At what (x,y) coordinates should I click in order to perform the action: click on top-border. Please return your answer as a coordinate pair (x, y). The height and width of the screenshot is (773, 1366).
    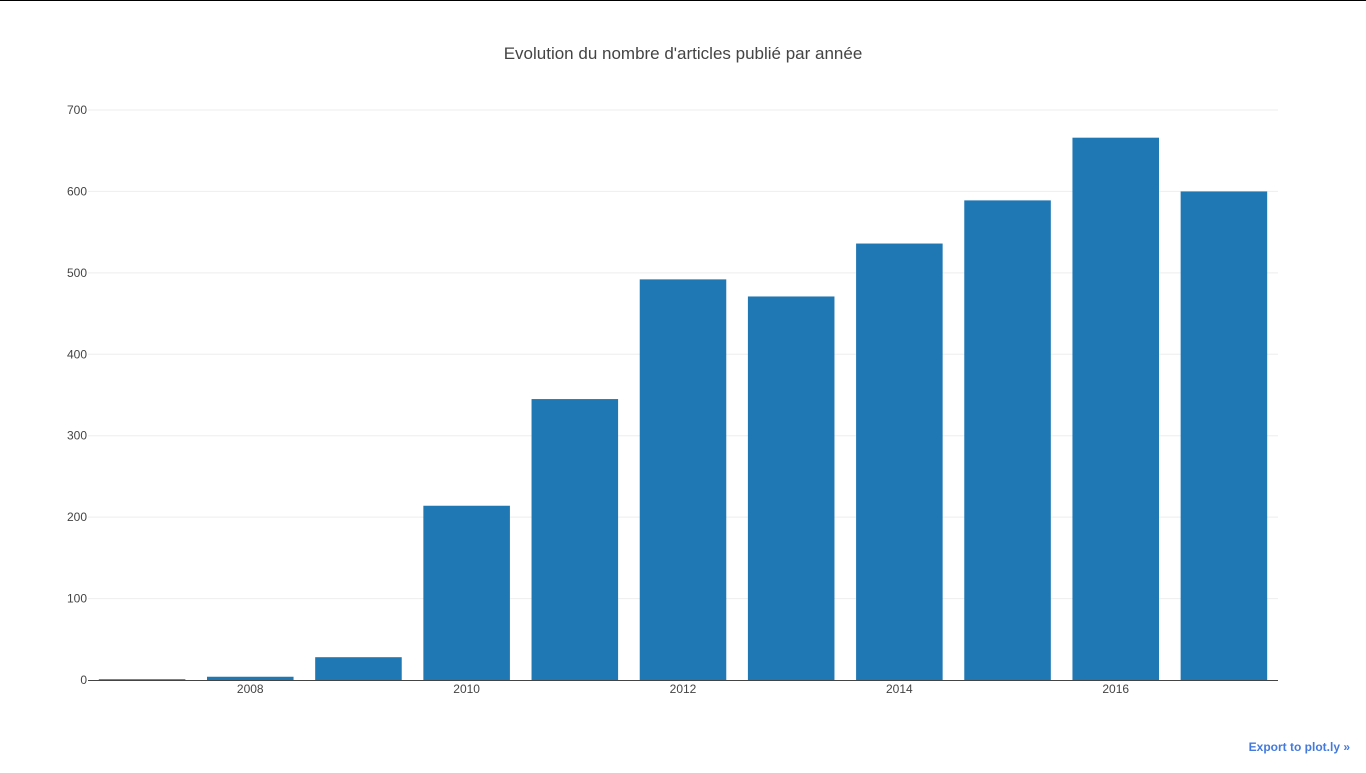
    Looking at the image, I should click on (683, 0).